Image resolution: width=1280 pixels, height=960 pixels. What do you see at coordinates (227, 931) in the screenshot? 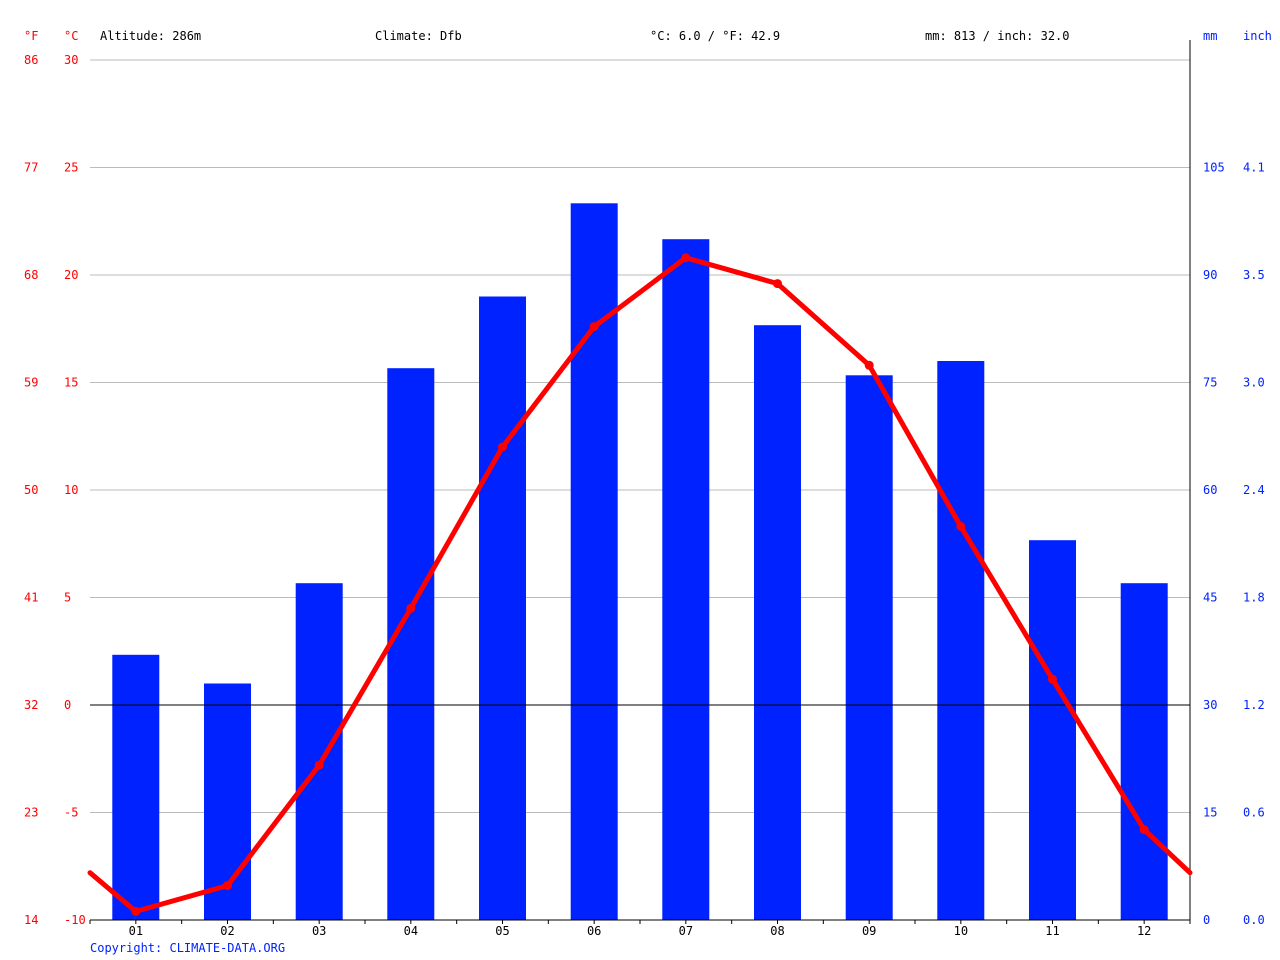
I see `month-label: 02` at bounding box center [227, 931].